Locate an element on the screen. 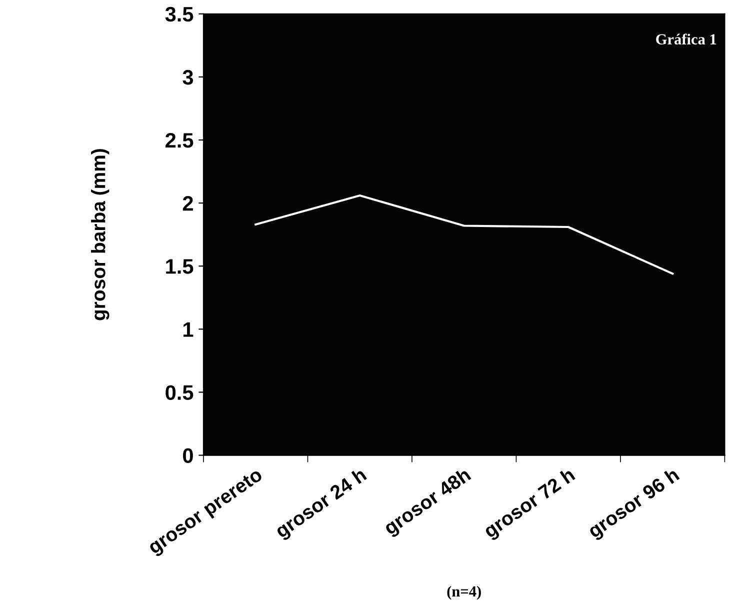 Image resolution: width=732 pixels, height=603 pixels. x-axis-title: (n=4) is located at coordinates (464, 593).